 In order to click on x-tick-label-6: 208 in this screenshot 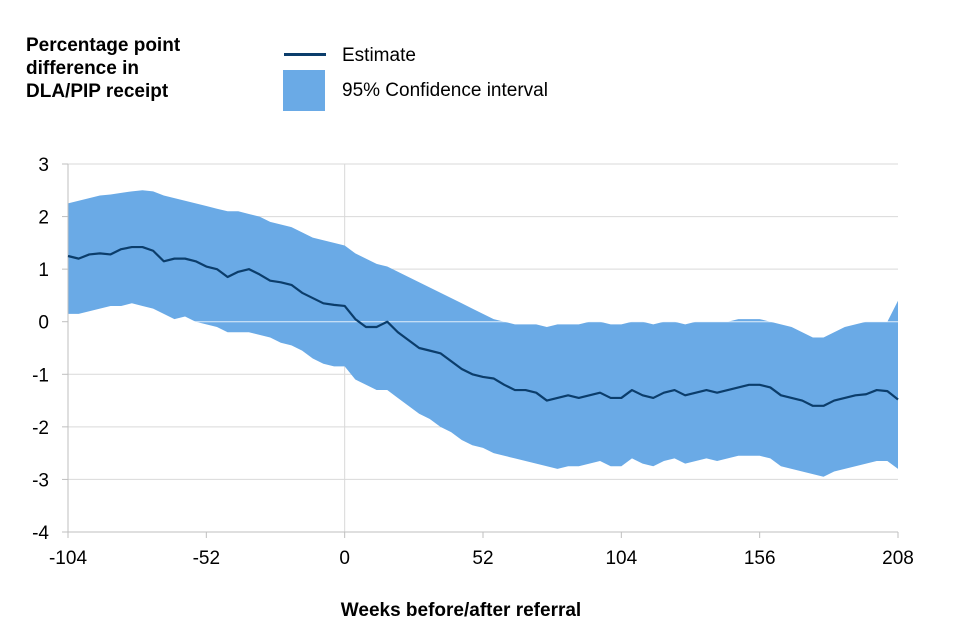, I will do `click(898, 558)`.